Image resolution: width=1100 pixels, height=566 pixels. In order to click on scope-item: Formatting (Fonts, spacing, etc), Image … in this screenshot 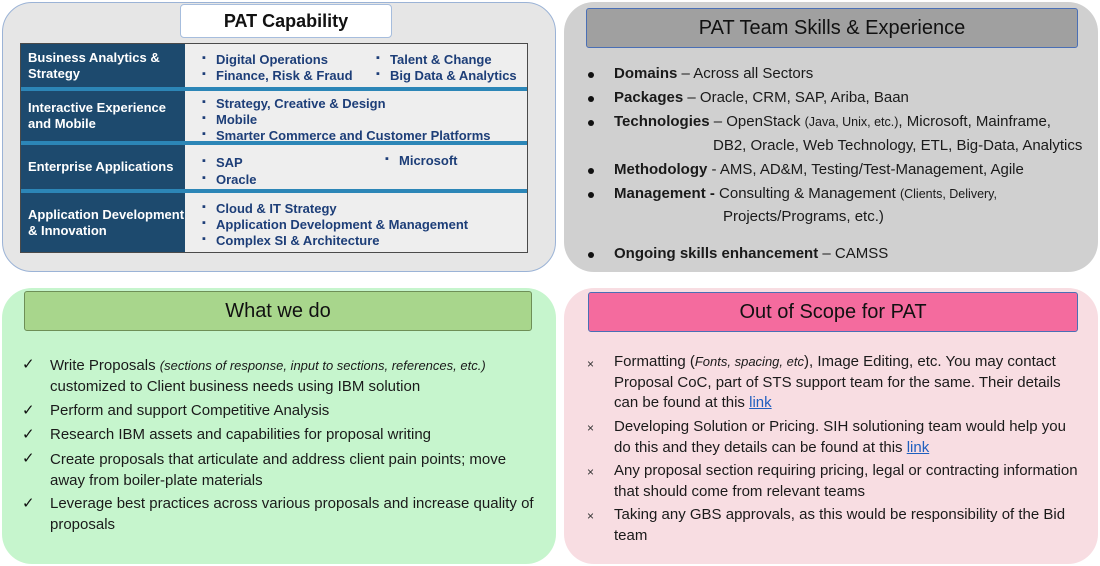, I will do `click(837, 382)`.